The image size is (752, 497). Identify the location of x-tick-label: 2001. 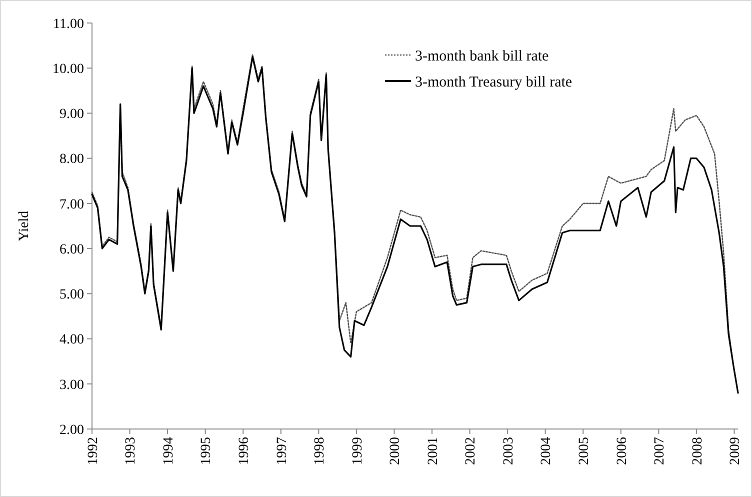
(433, 451).